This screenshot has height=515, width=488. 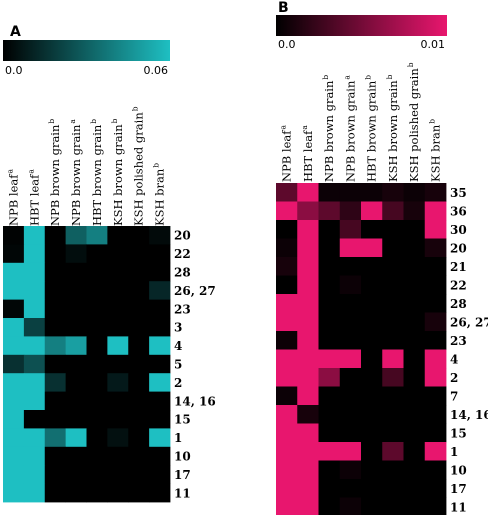 What do you see at coordinates (433, 44) in the screenshot?
I see `colorbar-max-label: 0.01` at bounding box center [433, 44].